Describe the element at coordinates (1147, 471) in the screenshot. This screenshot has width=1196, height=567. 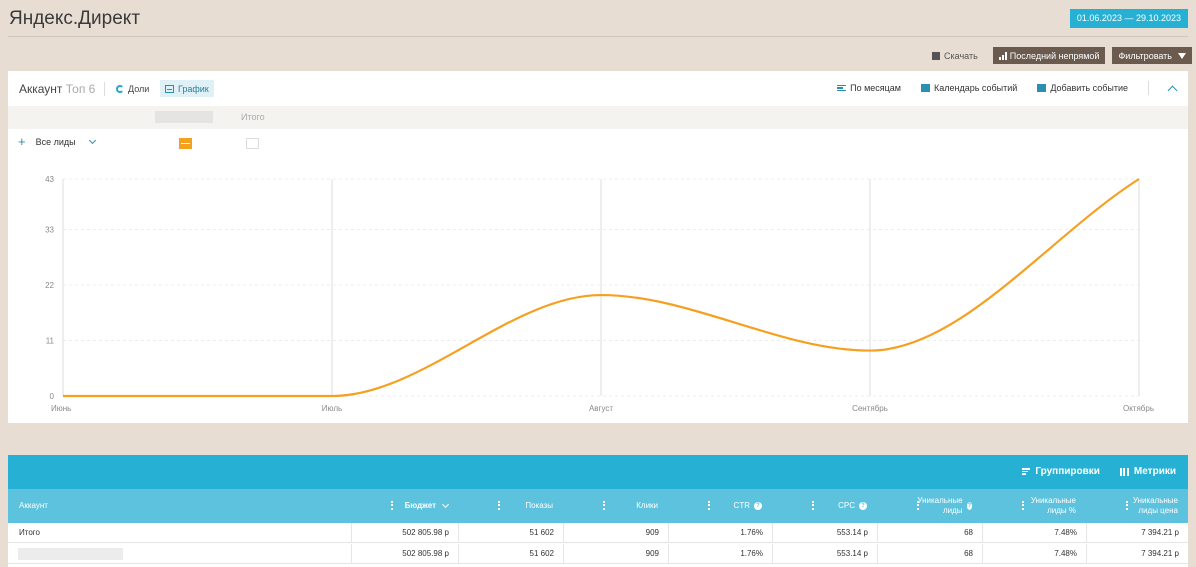
I see `metrics-button: Метрики` at that location.